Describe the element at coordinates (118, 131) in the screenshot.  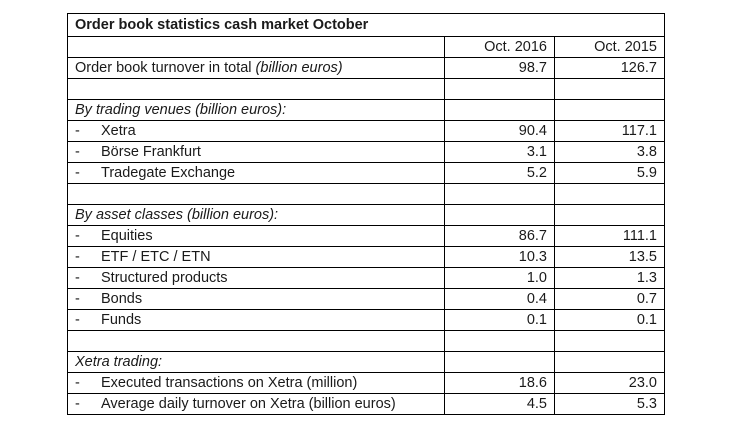
I see `row-label: Xetra` at that location.